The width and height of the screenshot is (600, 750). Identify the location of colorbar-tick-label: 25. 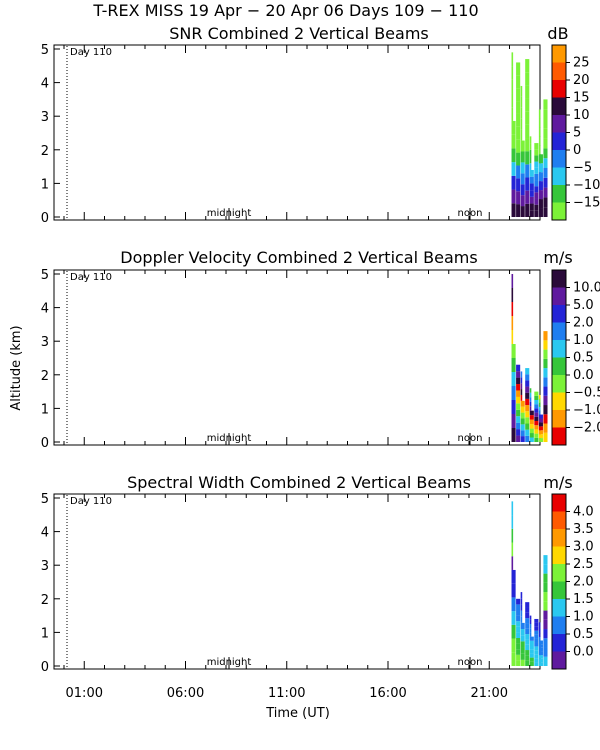
(581, 63).